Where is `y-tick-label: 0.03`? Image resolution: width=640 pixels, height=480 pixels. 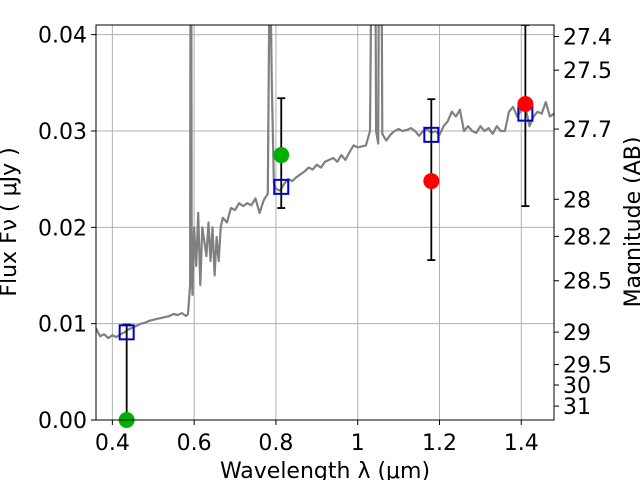
y-tick-label: 0.03 is located at coordinates (62, 132).